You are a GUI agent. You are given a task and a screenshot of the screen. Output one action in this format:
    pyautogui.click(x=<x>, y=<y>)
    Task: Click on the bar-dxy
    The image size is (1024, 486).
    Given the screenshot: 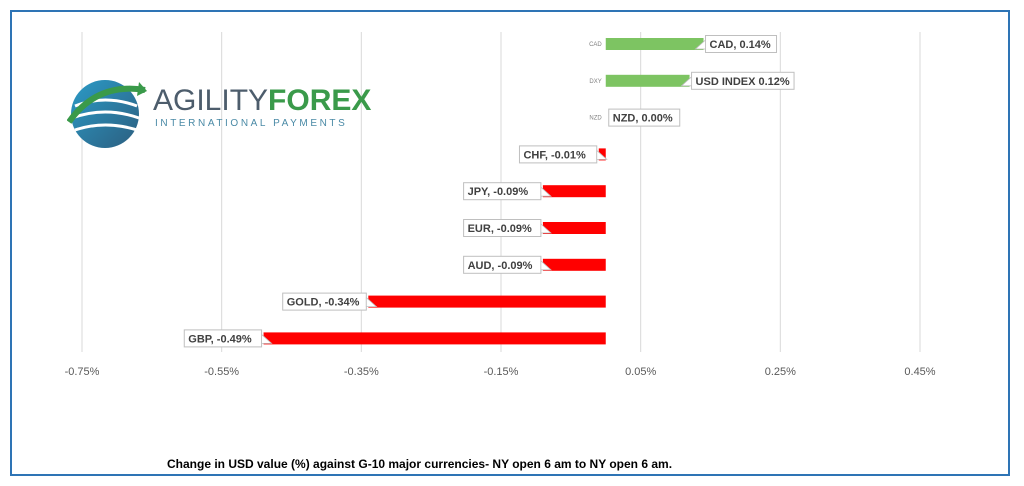 What is the action you would take?
    pyautogui.click(x=647, y=80)
    